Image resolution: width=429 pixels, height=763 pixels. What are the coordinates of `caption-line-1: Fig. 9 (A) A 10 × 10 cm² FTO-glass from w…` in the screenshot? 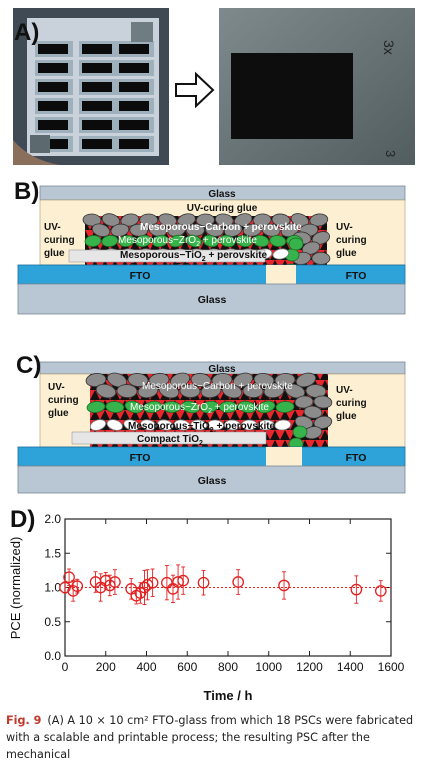 It's located at (210, 720).